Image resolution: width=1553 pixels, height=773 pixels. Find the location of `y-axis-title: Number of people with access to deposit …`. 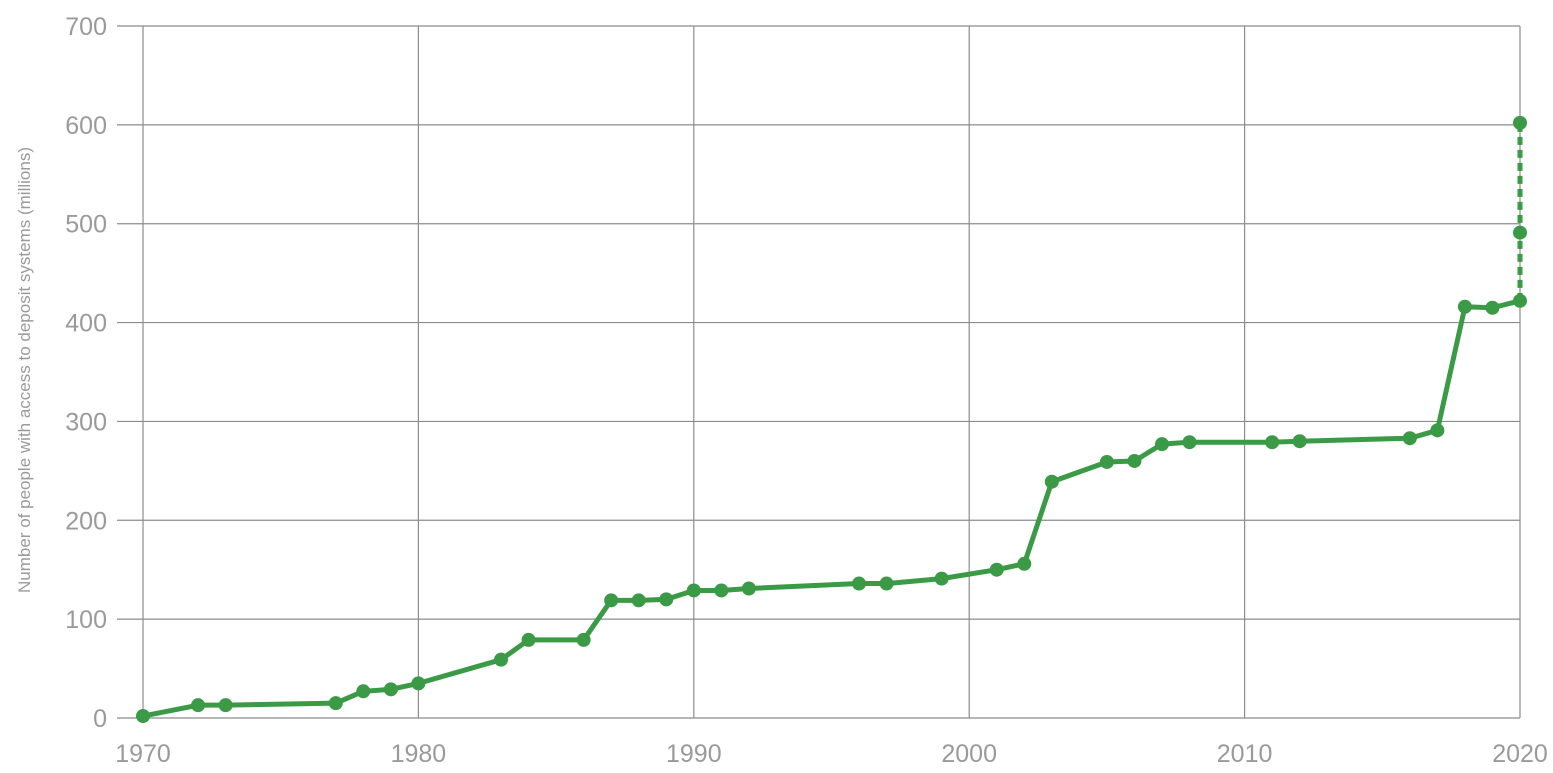

y-axis-title: Number of people with access to deposit … is located at coordinates (24, 370).